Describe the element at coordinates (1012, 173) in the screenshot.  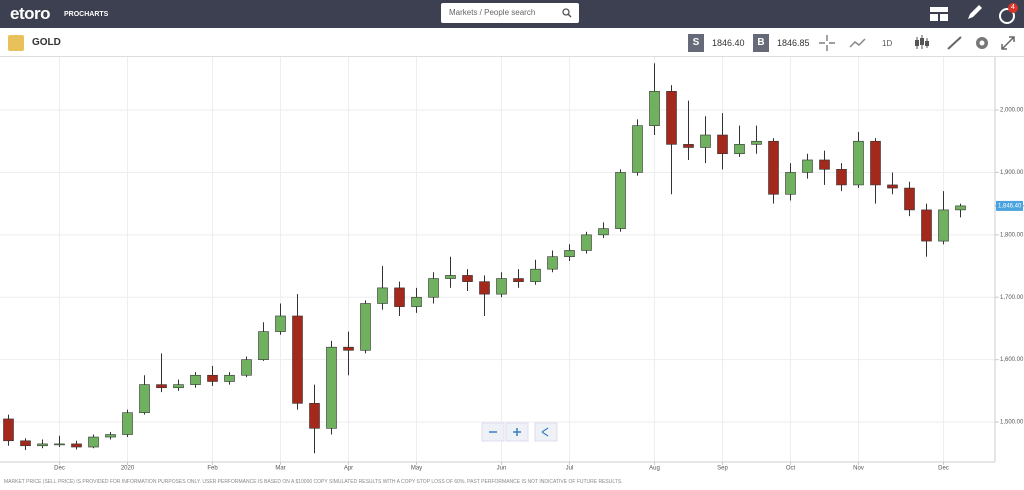
I see `y-tick-label: 1,900.00` at that location.